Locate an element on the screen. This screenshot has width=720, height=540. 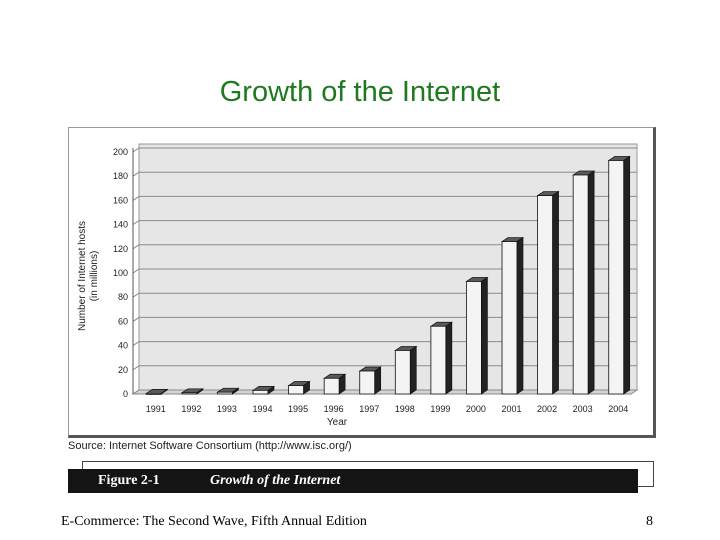
y-tick-label: 200 is located at coordinates (120, 152).